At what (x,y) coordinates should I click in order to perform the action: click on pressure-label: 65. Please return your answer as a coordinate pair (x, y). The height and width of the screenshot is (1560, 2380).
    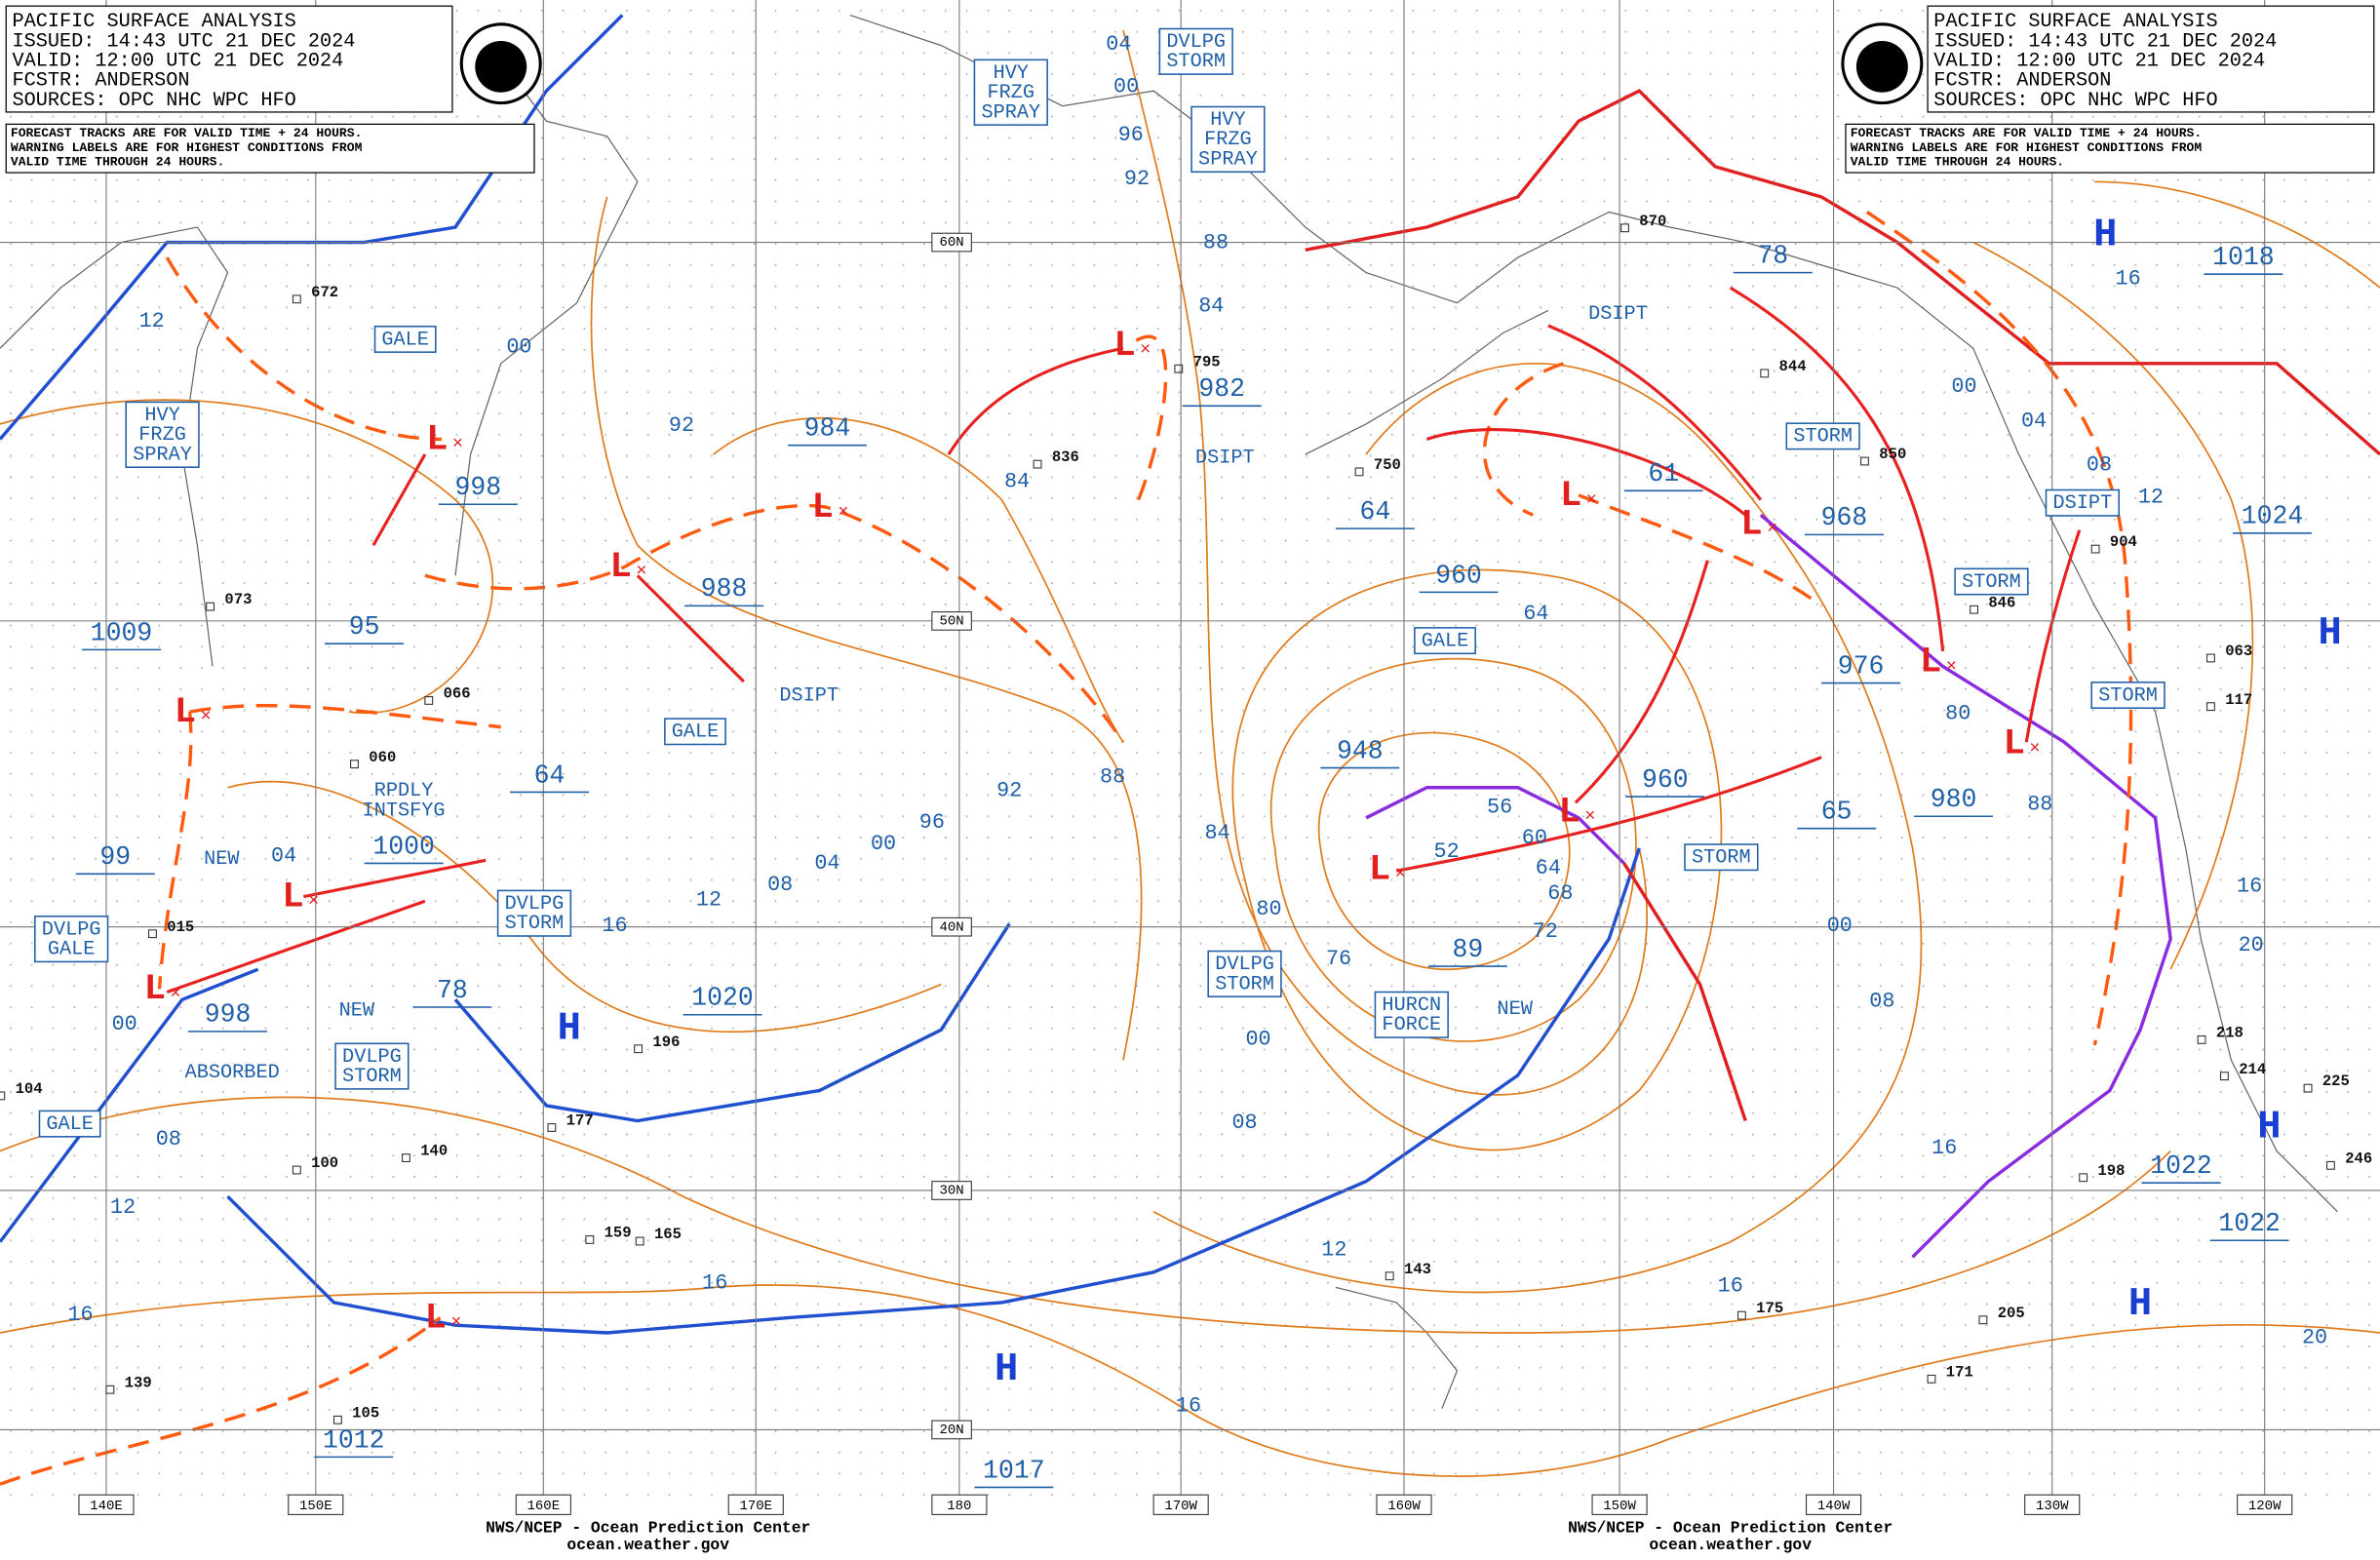
    Looking at the image, I should click on (1837, 812).